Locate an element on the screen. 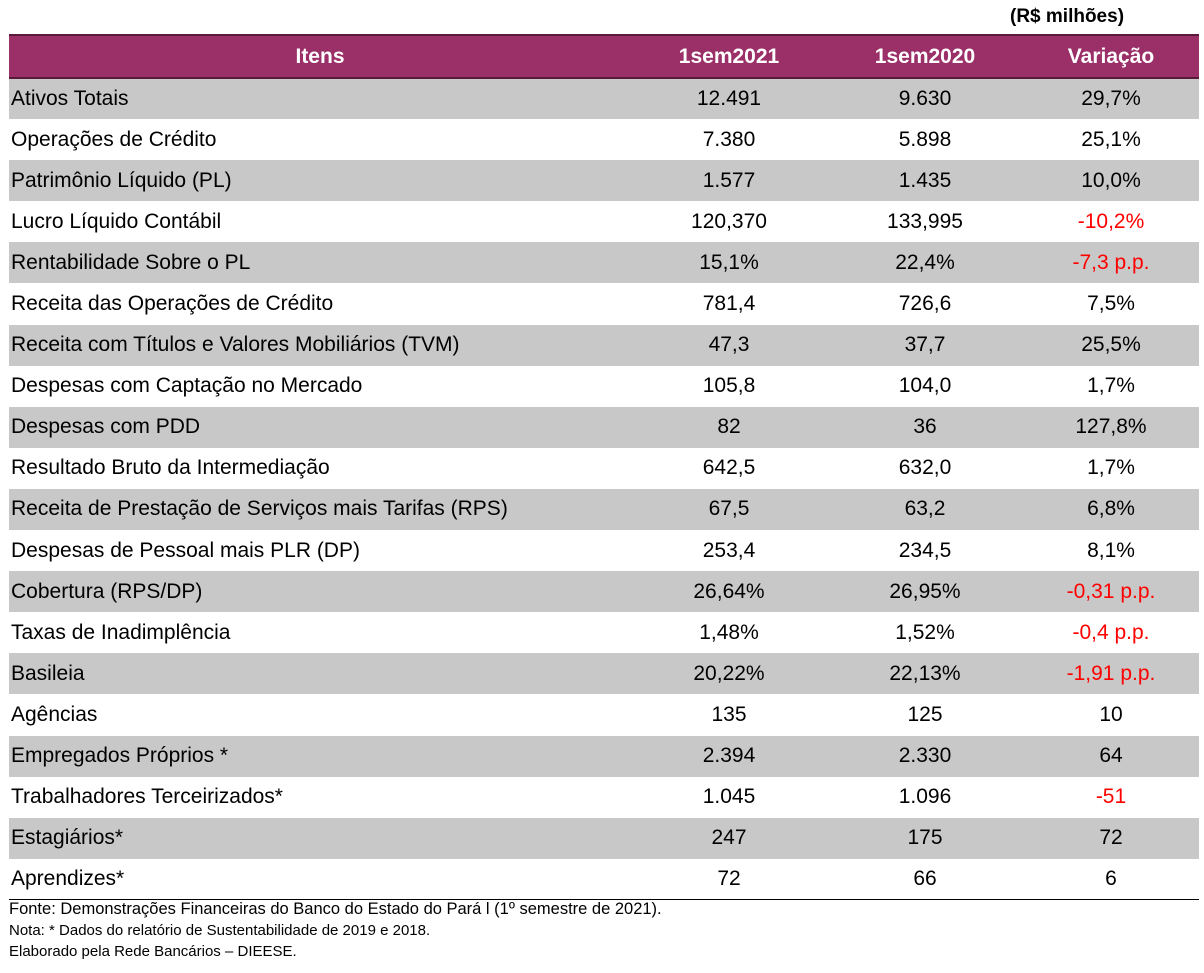 This screenshot has height=973, width=1204. row-value-1sem2021: 15,1% is located at coordinates (729, 262).